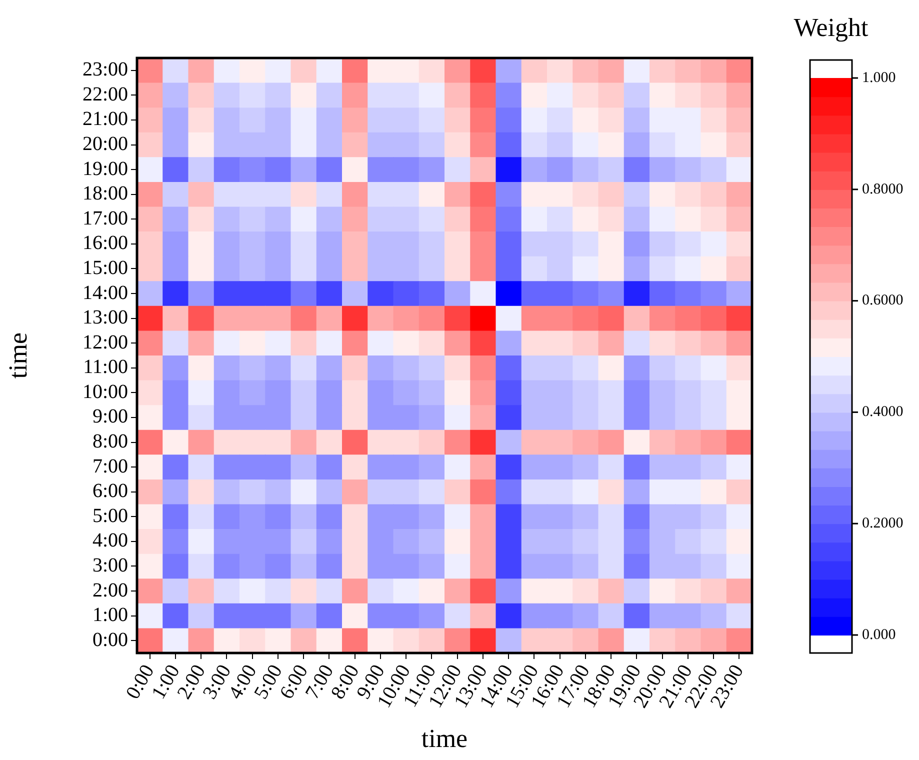  What do you see at coordinates (105, 317) in the screenshot?
I see `y-tick-label: 13:00` at bounding box center [105, 317].